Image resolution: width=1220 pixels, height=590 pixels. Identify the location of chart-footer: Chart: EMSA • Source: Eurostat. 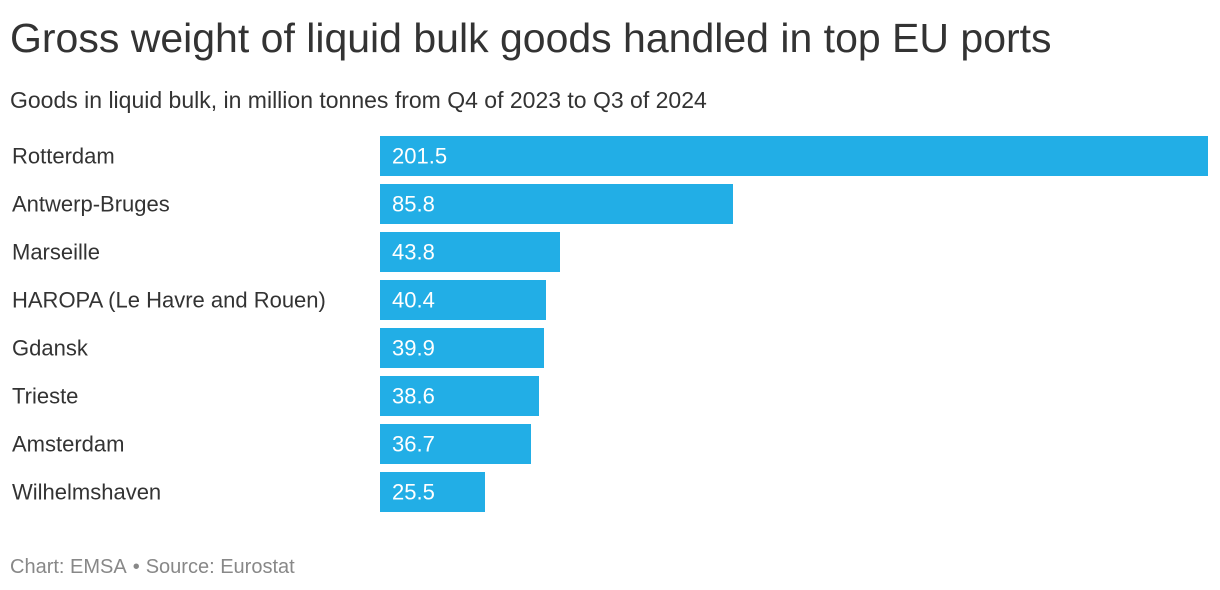
(152, 567).